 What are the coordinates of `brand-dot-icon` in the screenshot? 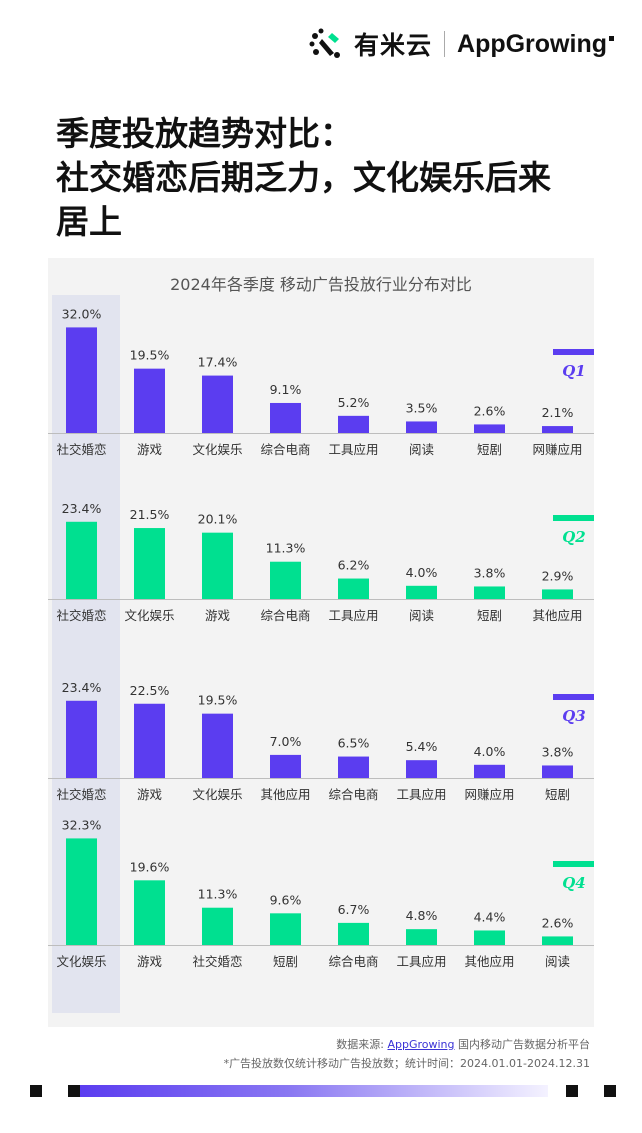 It's located at (611, 38).